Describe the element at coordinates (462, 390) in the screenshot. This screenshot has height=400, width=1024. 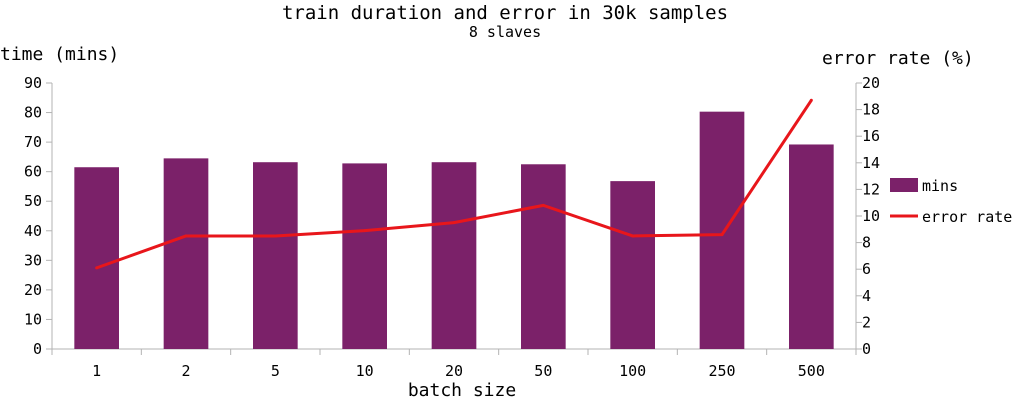
I see `x-axis-title: batch size` at that location.